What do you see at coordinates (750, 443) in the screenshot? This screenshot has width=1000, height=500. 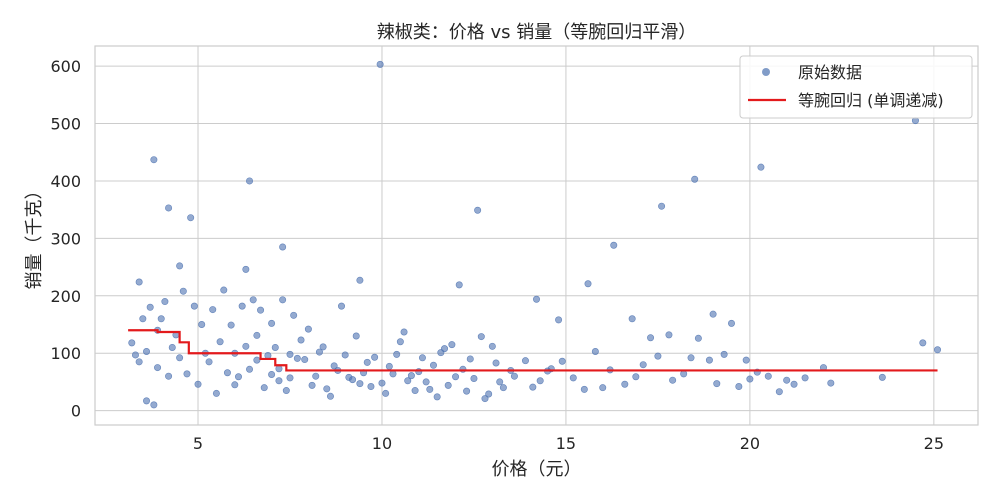 I see `x-tick-label: 20` at bounding box center [750, 443].